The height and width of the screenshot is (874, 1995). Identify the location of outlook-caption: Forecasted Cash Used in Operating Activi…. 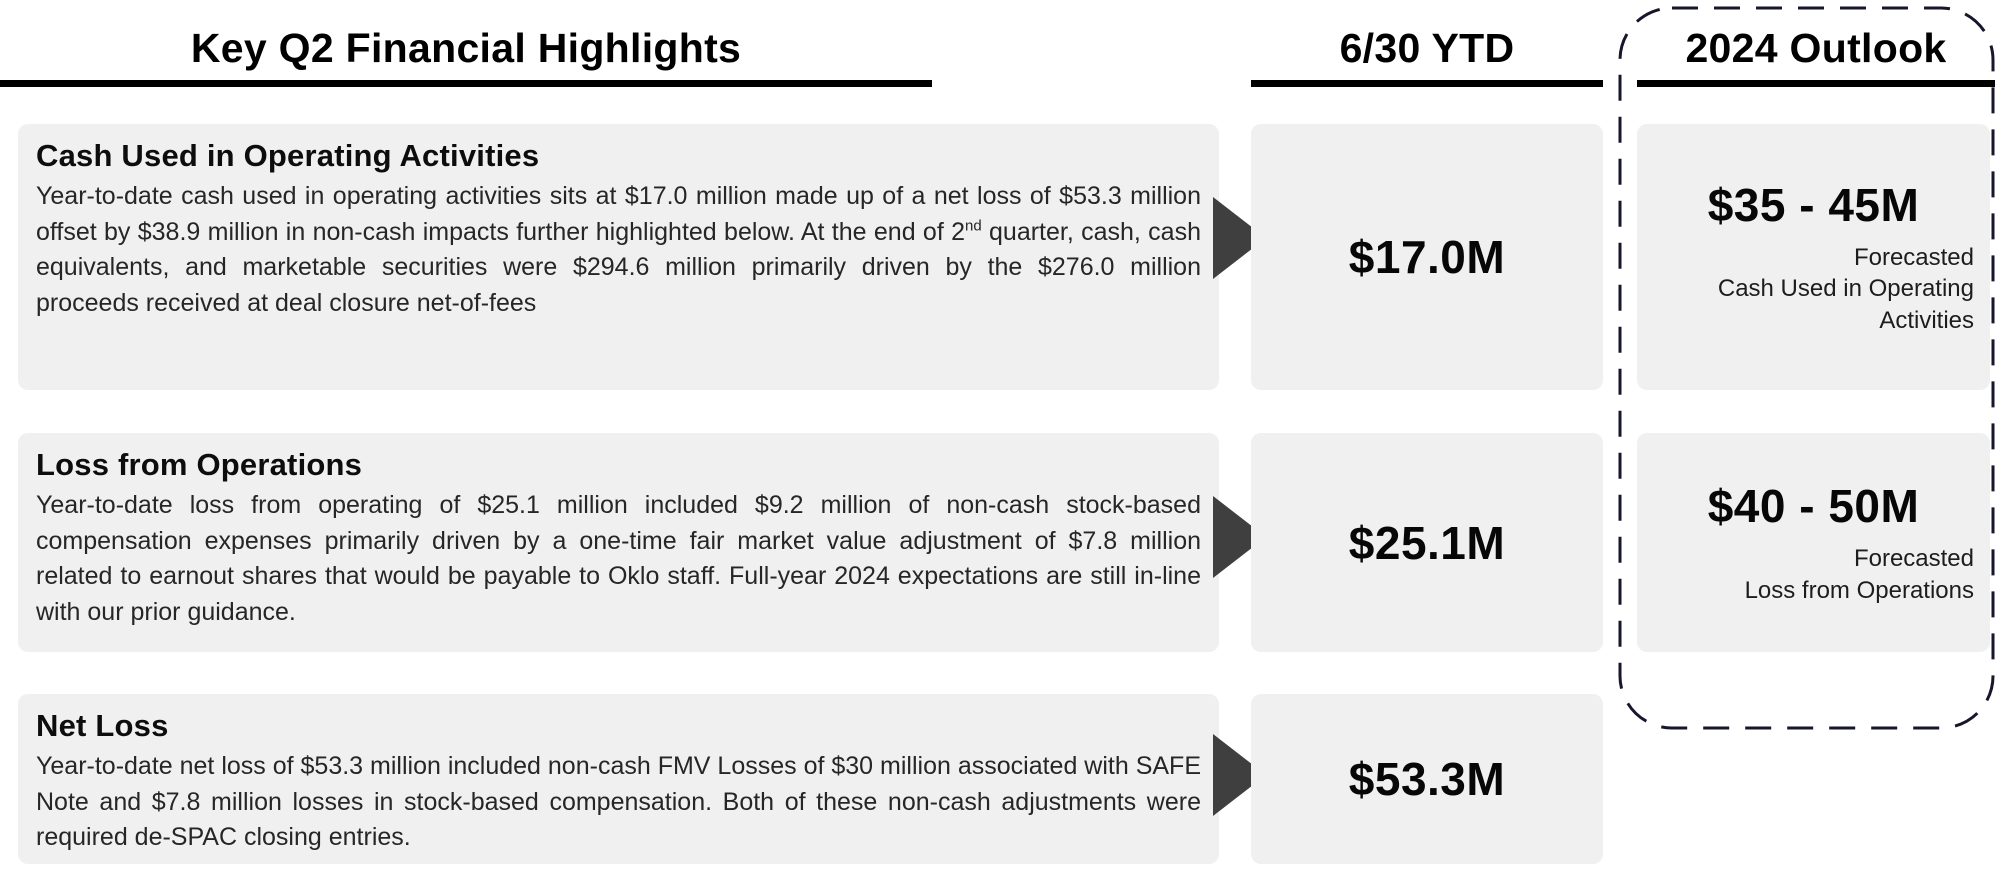
(1845, 289).